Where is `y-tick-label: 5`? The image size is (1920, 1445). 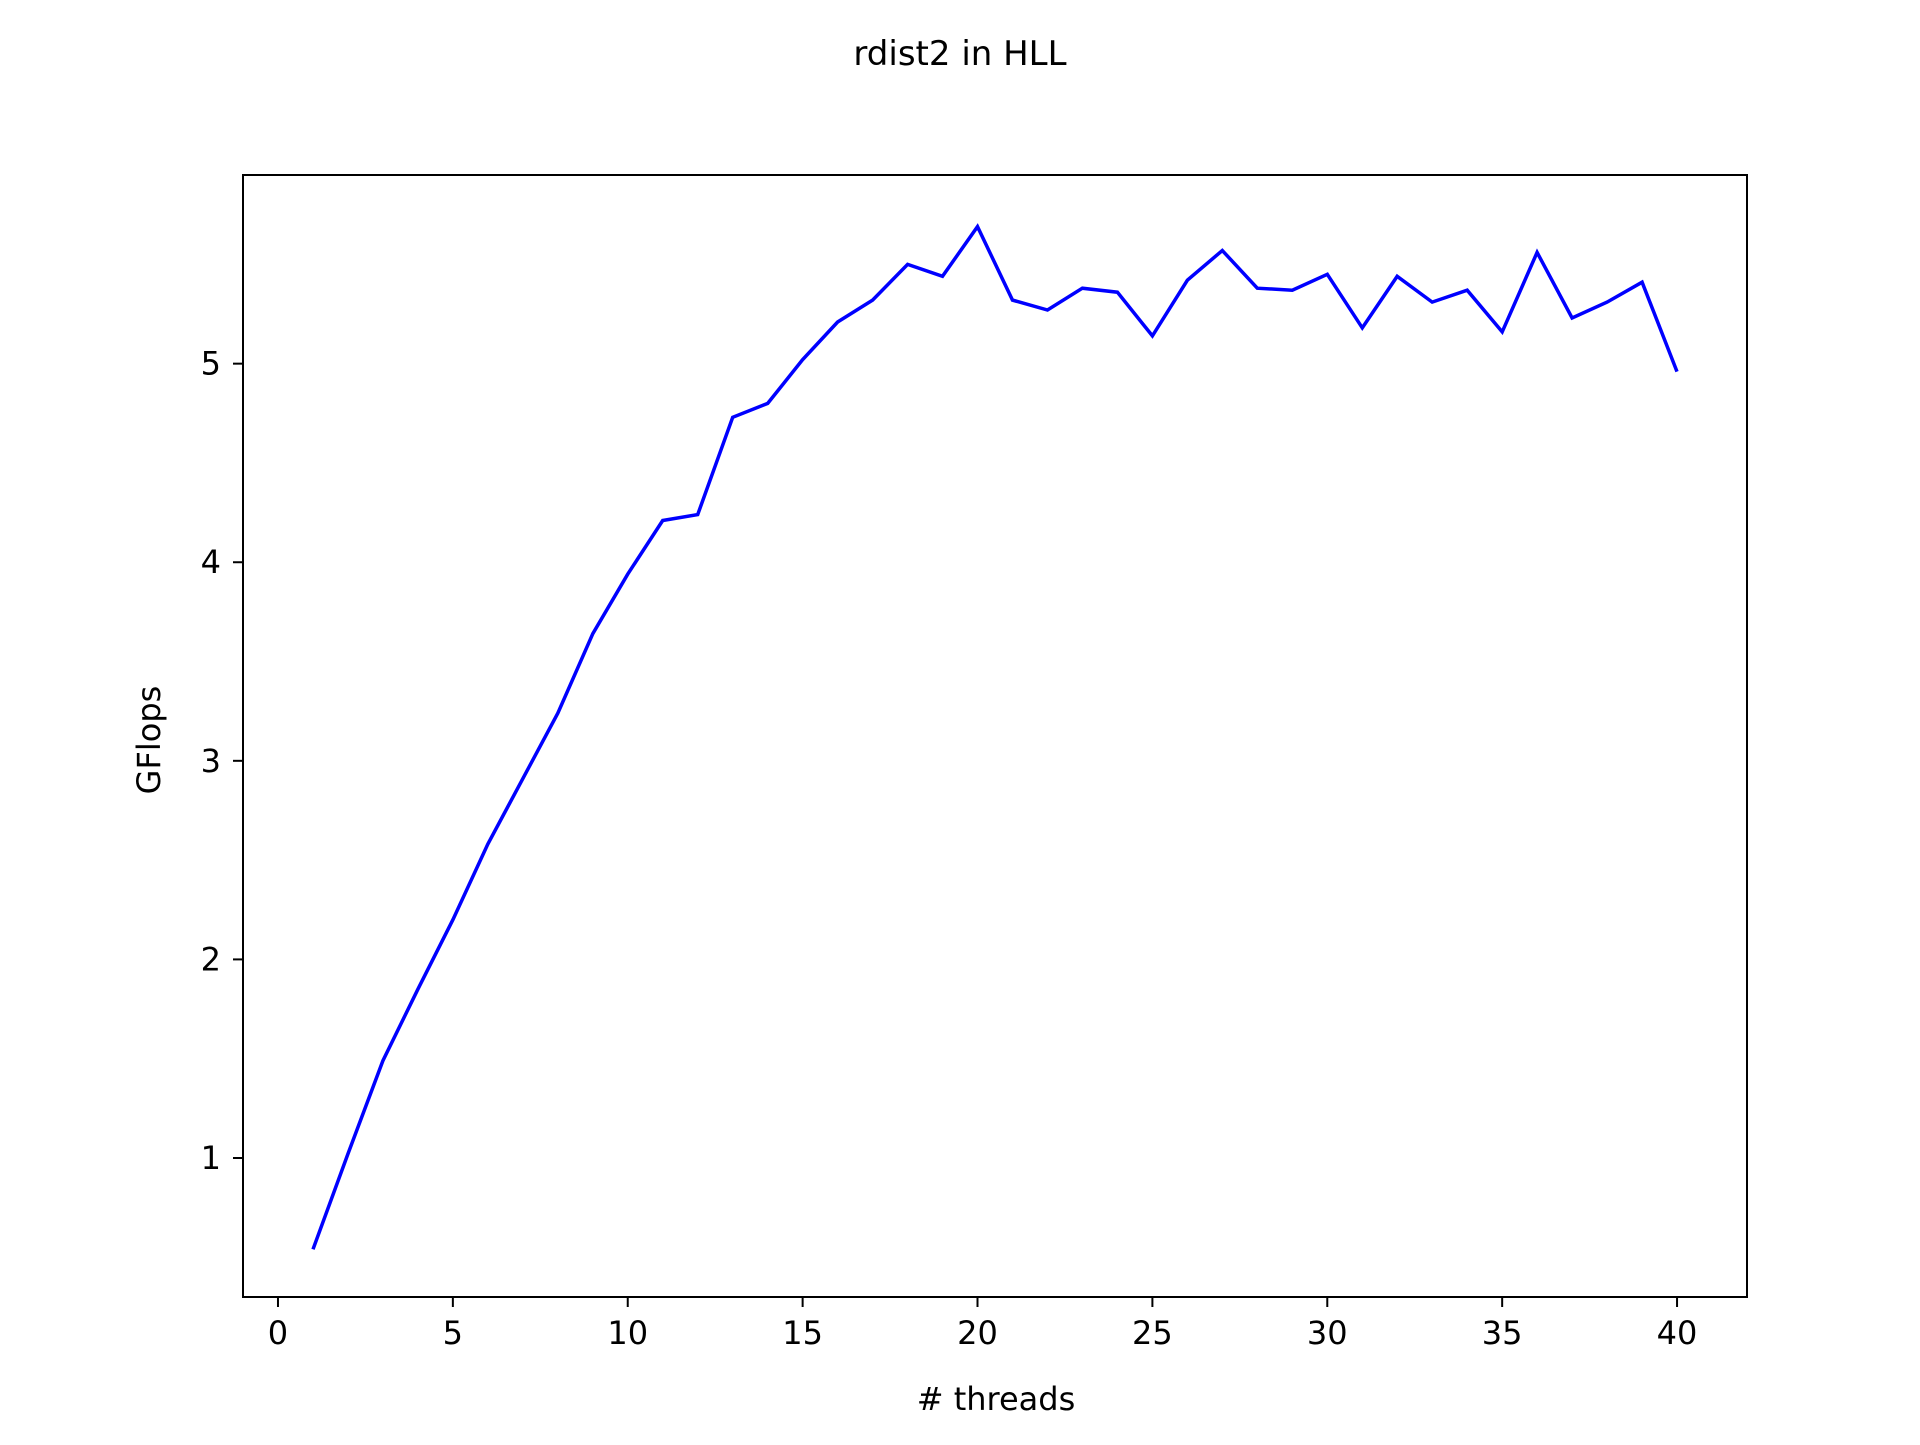
y-tick-label: 5 is located at coordinates (211, 364).